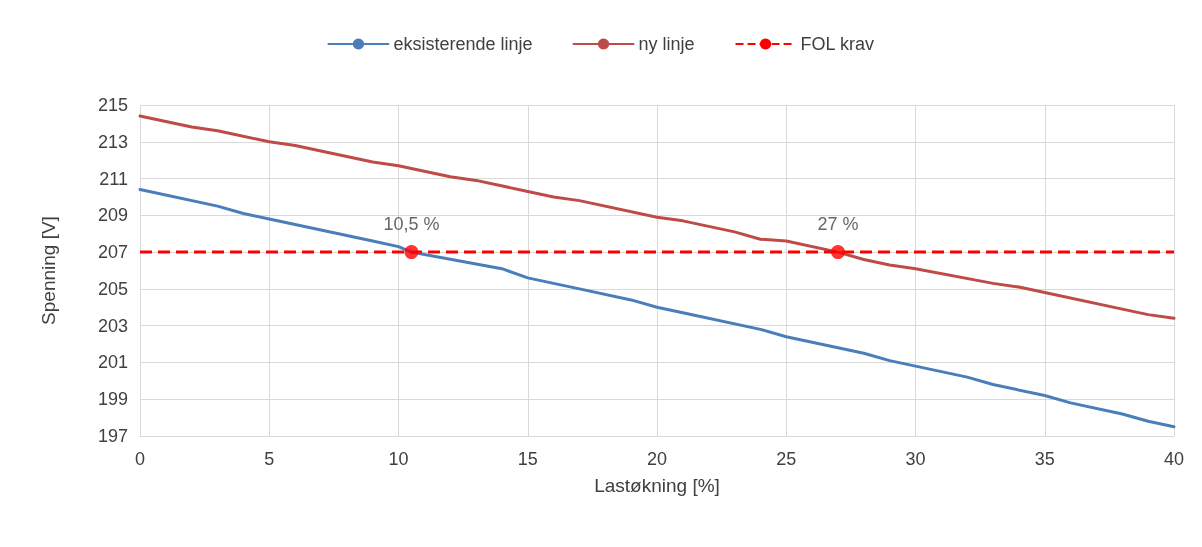  Describe the element at coordinates (666, 44) in the screenshot. I see `legend-label: ny linje` at that location.